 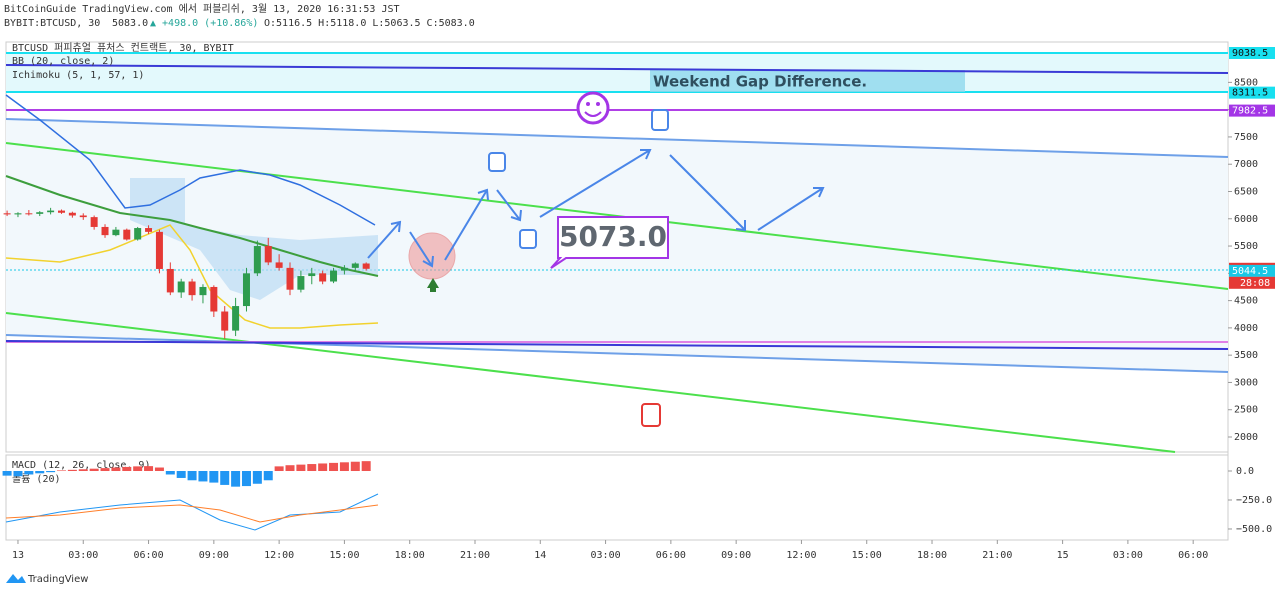 What do you see at coordinates (433, 285) in the screenshot?
I see `up-arrow-icon` at bounding box center [433, 285].